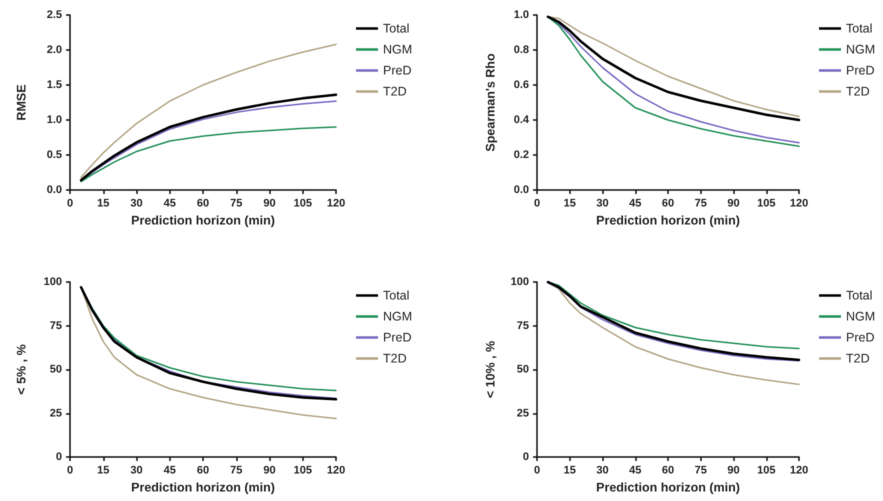  What do you see at coordinates (54, 50) in the screenshot?
I see `y-tick-label: 2.0` at bounding box center [54, 50].